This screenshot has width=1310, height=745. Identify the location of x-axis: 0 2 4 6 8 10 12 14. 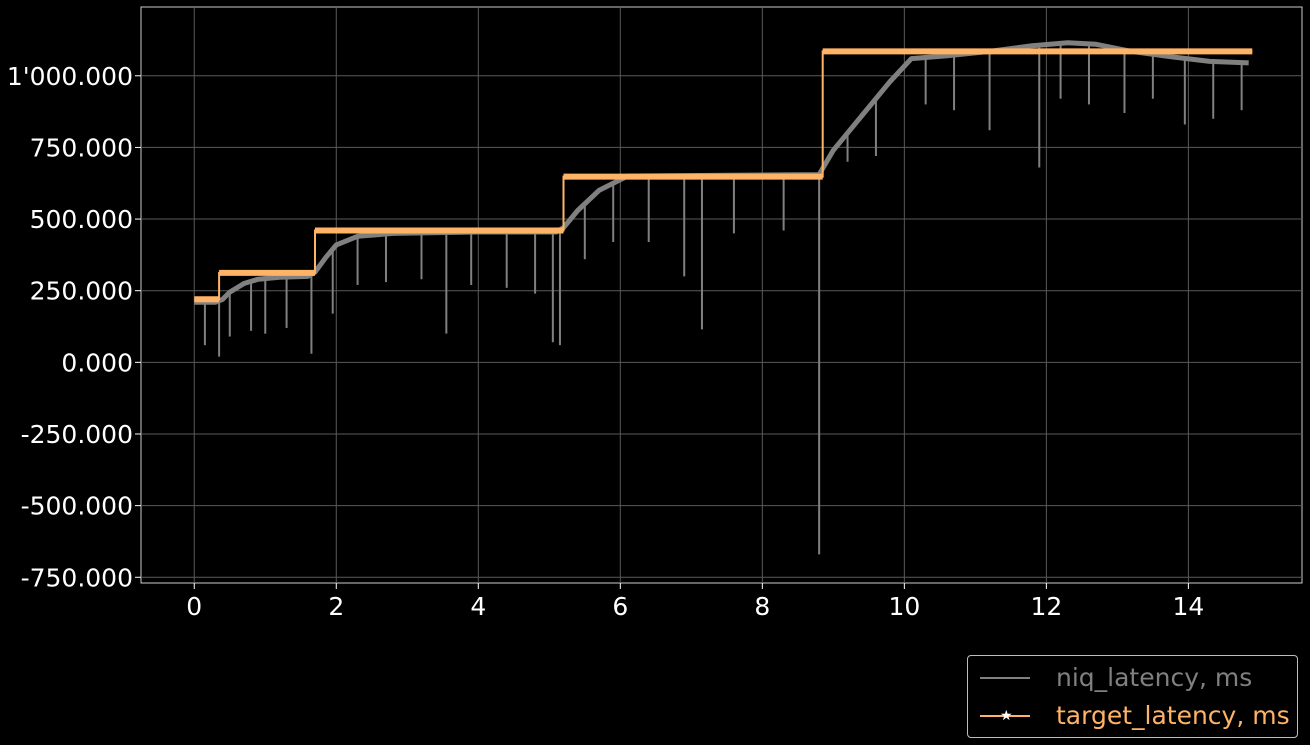
(695, 602).